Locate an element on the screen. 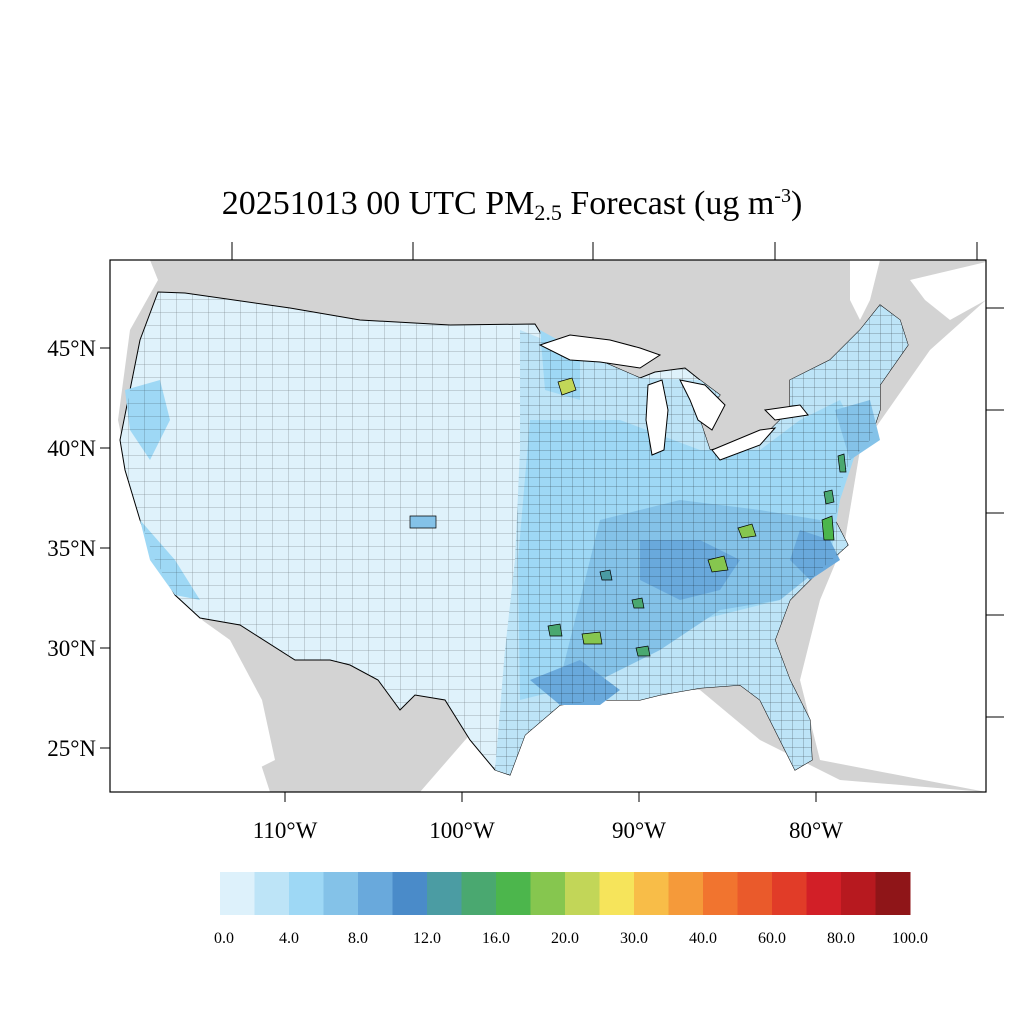 The height and width of the screenshot is (1024, 1024). colorbar-label: 0.0 is located at coordinates (224, 938).